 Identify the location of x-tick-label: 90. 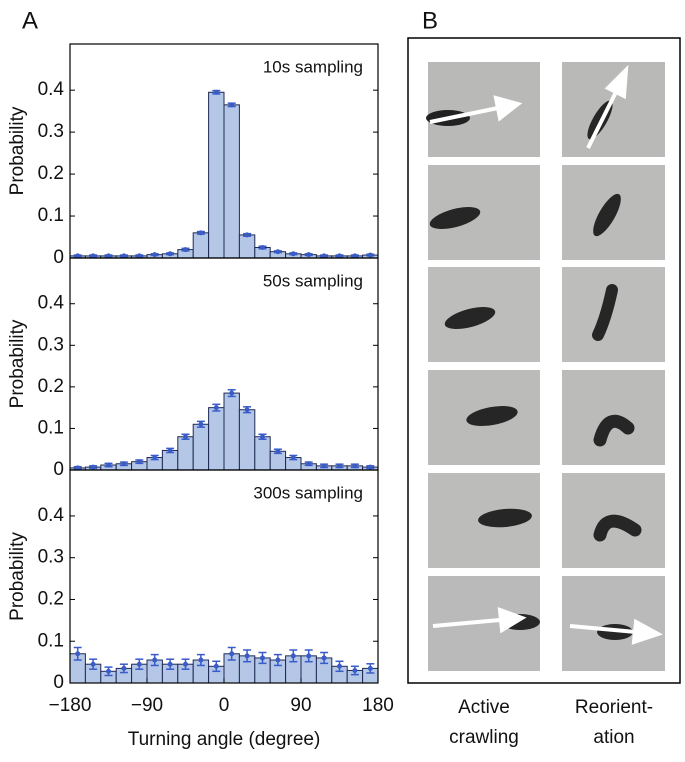
(300, 705).